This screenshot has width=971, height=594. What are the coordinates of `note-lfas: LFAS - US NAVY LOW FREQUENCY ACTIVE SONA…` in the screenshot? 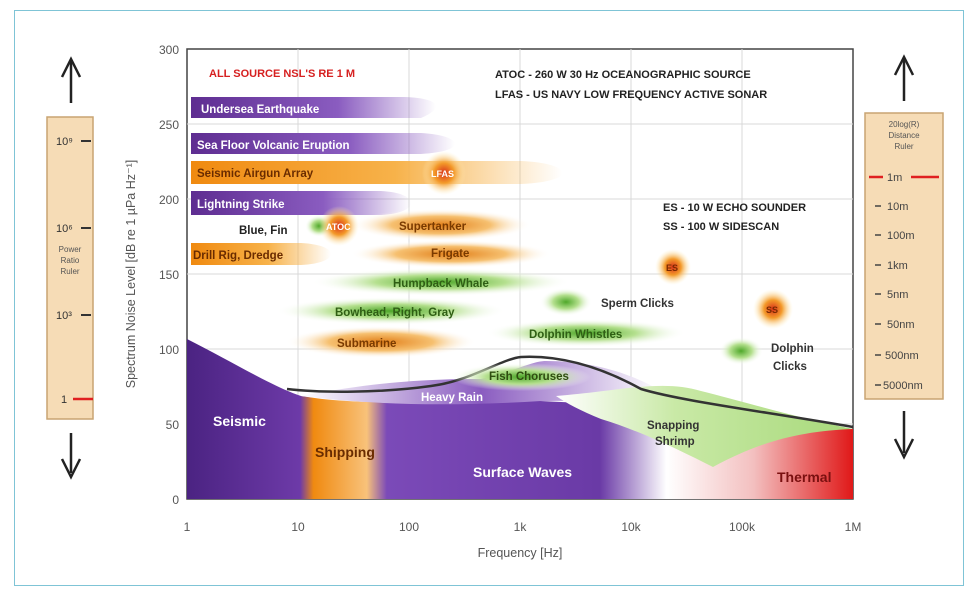 It's located at (631, 95).